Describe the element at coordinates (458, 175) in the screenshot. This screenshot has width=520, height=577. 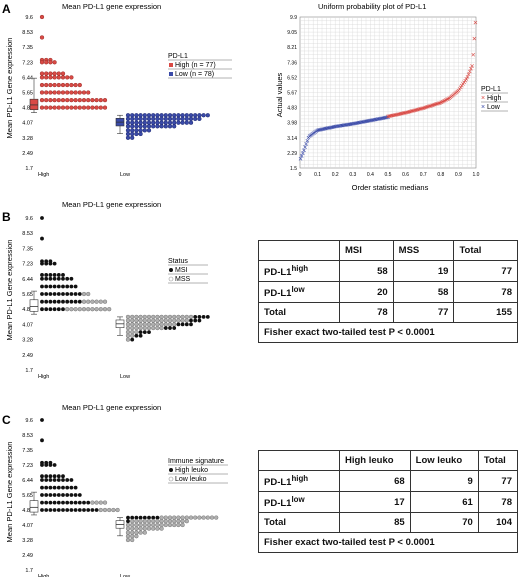
I see `x-tick-label: 0.9` at that location.